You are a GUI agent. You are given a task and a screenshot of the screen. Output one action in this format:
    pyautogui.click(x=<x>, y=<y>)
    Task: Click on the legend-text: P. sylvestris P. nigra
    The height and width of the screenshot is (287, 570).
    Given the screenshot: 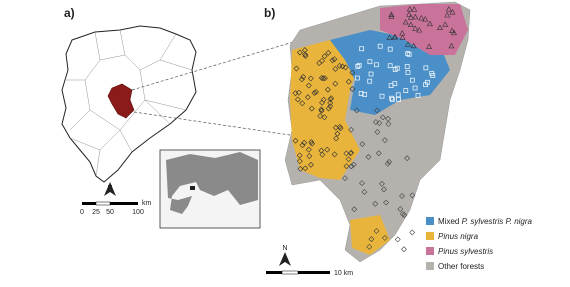 What is the action you would take?
    pyautogui.click(x=497, y=221)
    